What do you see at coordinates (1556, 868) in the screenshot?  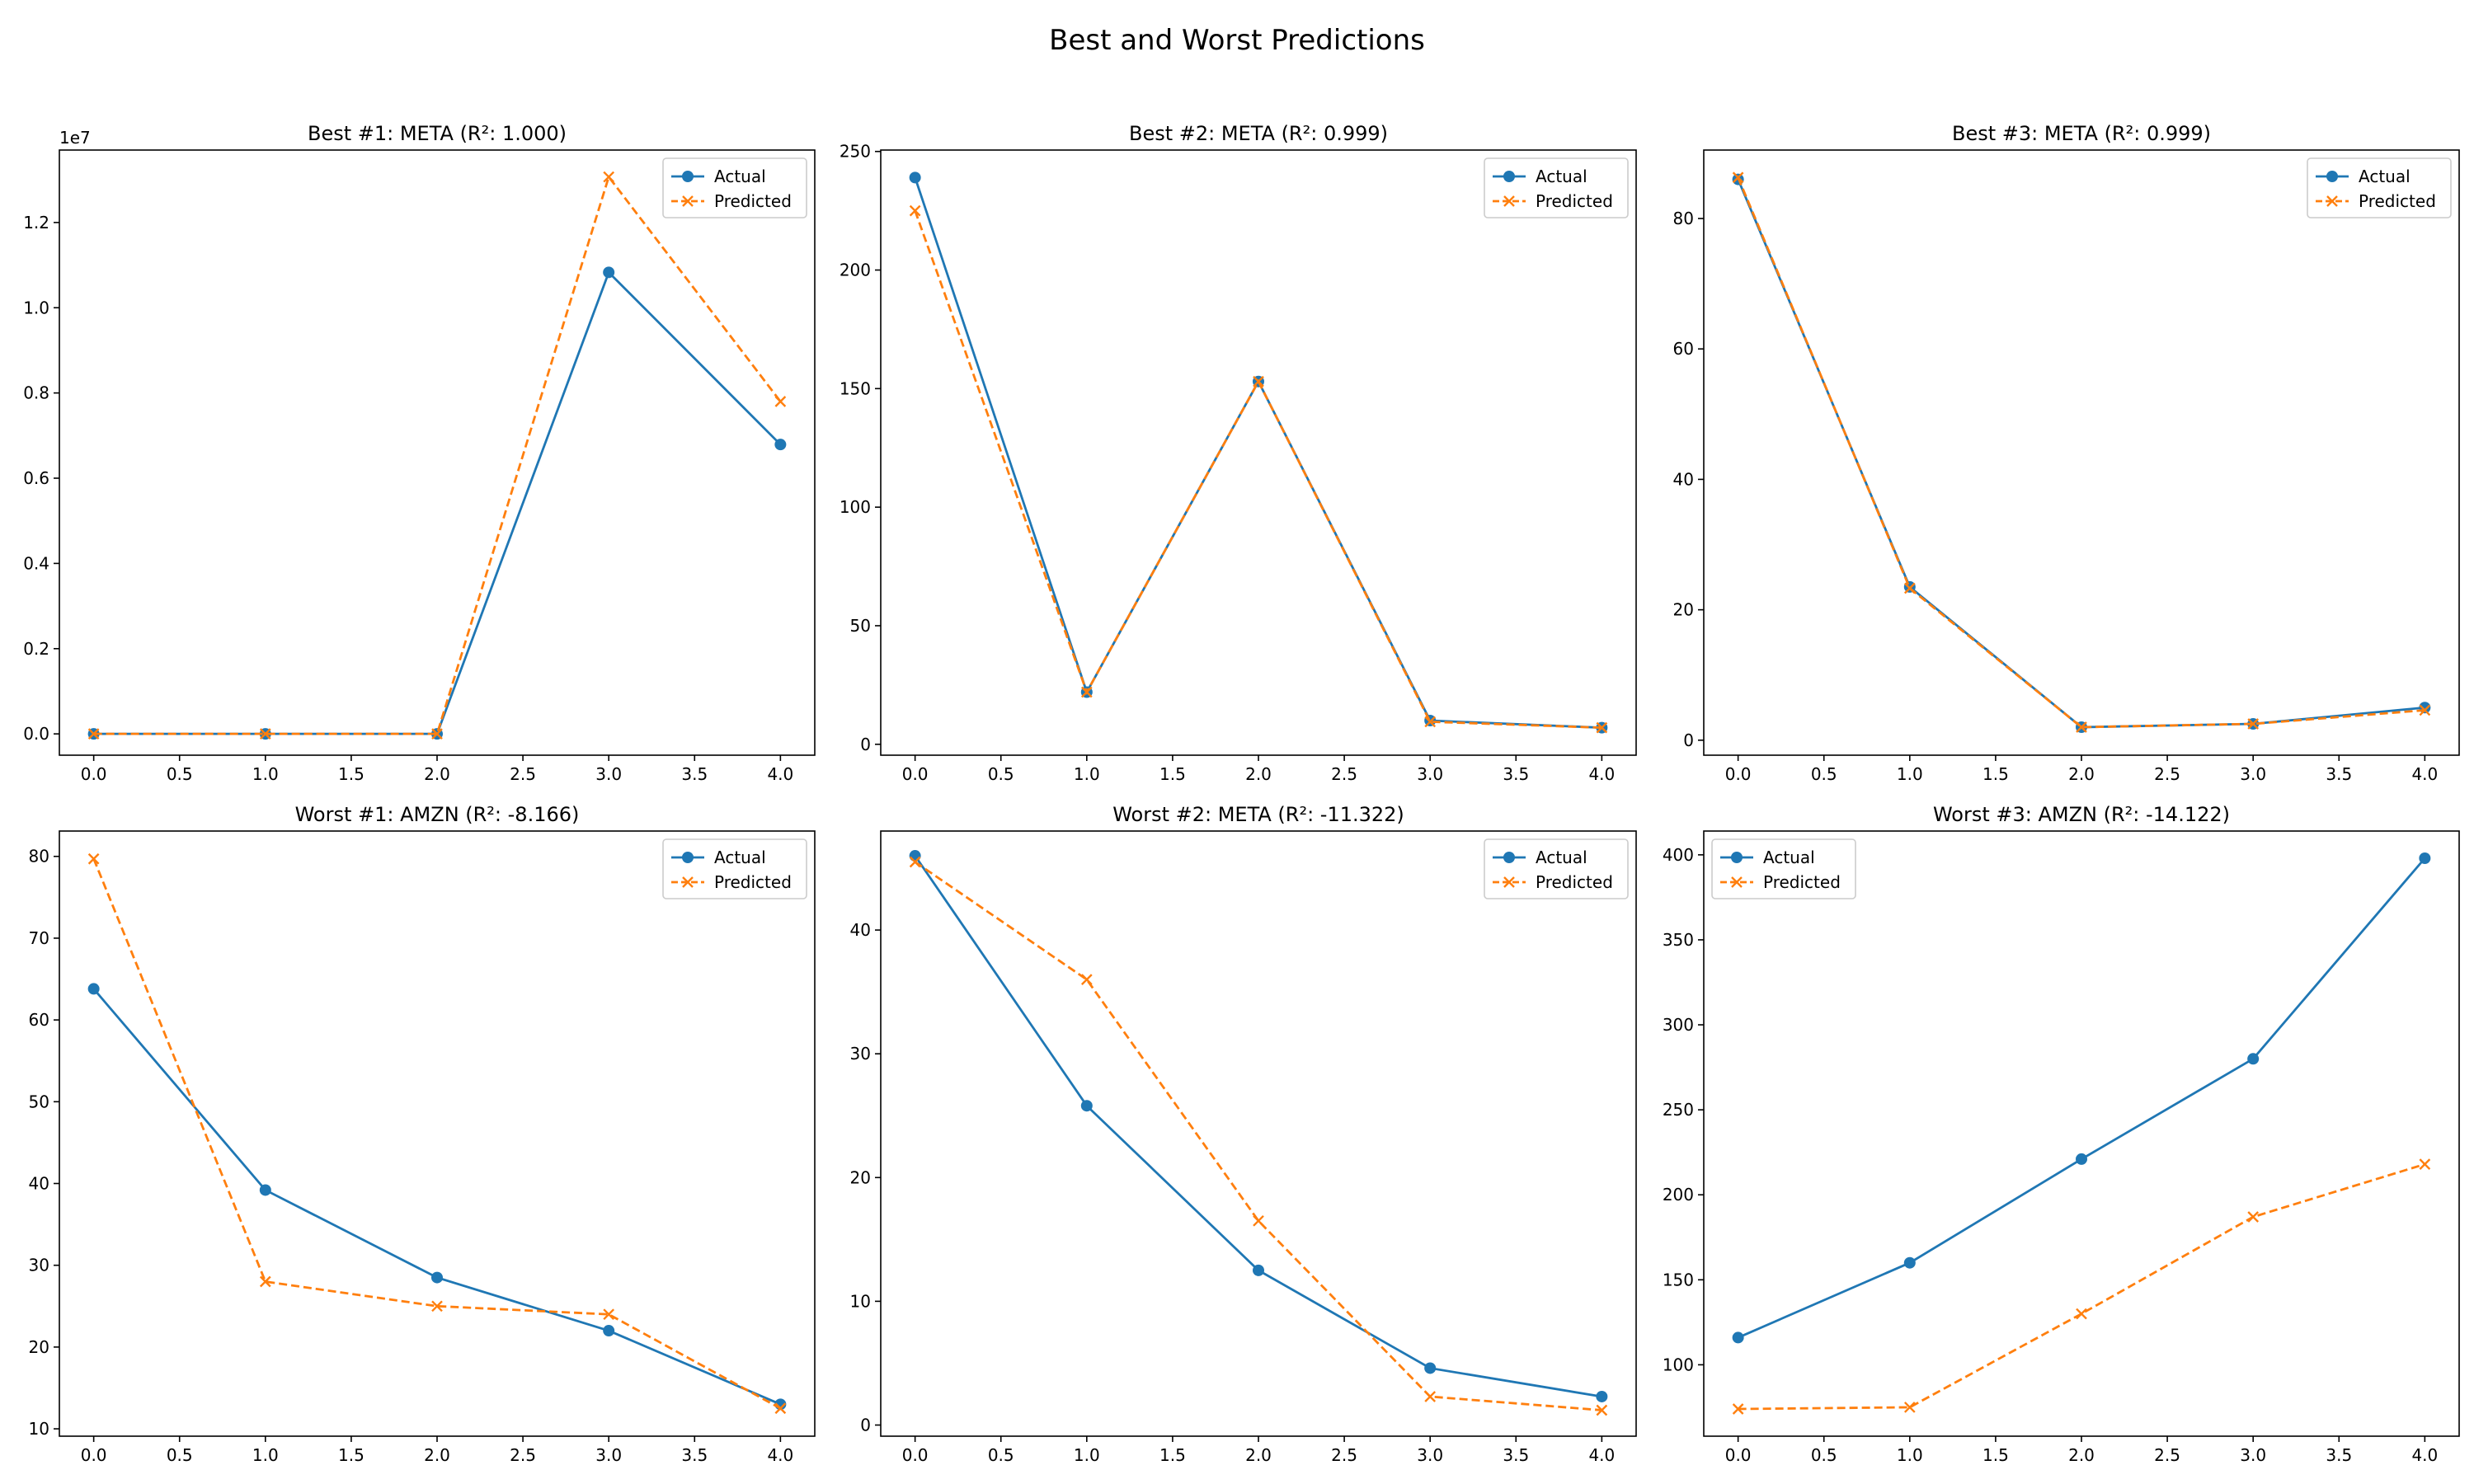 I see `legend: Actual Predicted` at bounding box center [1556, 868].